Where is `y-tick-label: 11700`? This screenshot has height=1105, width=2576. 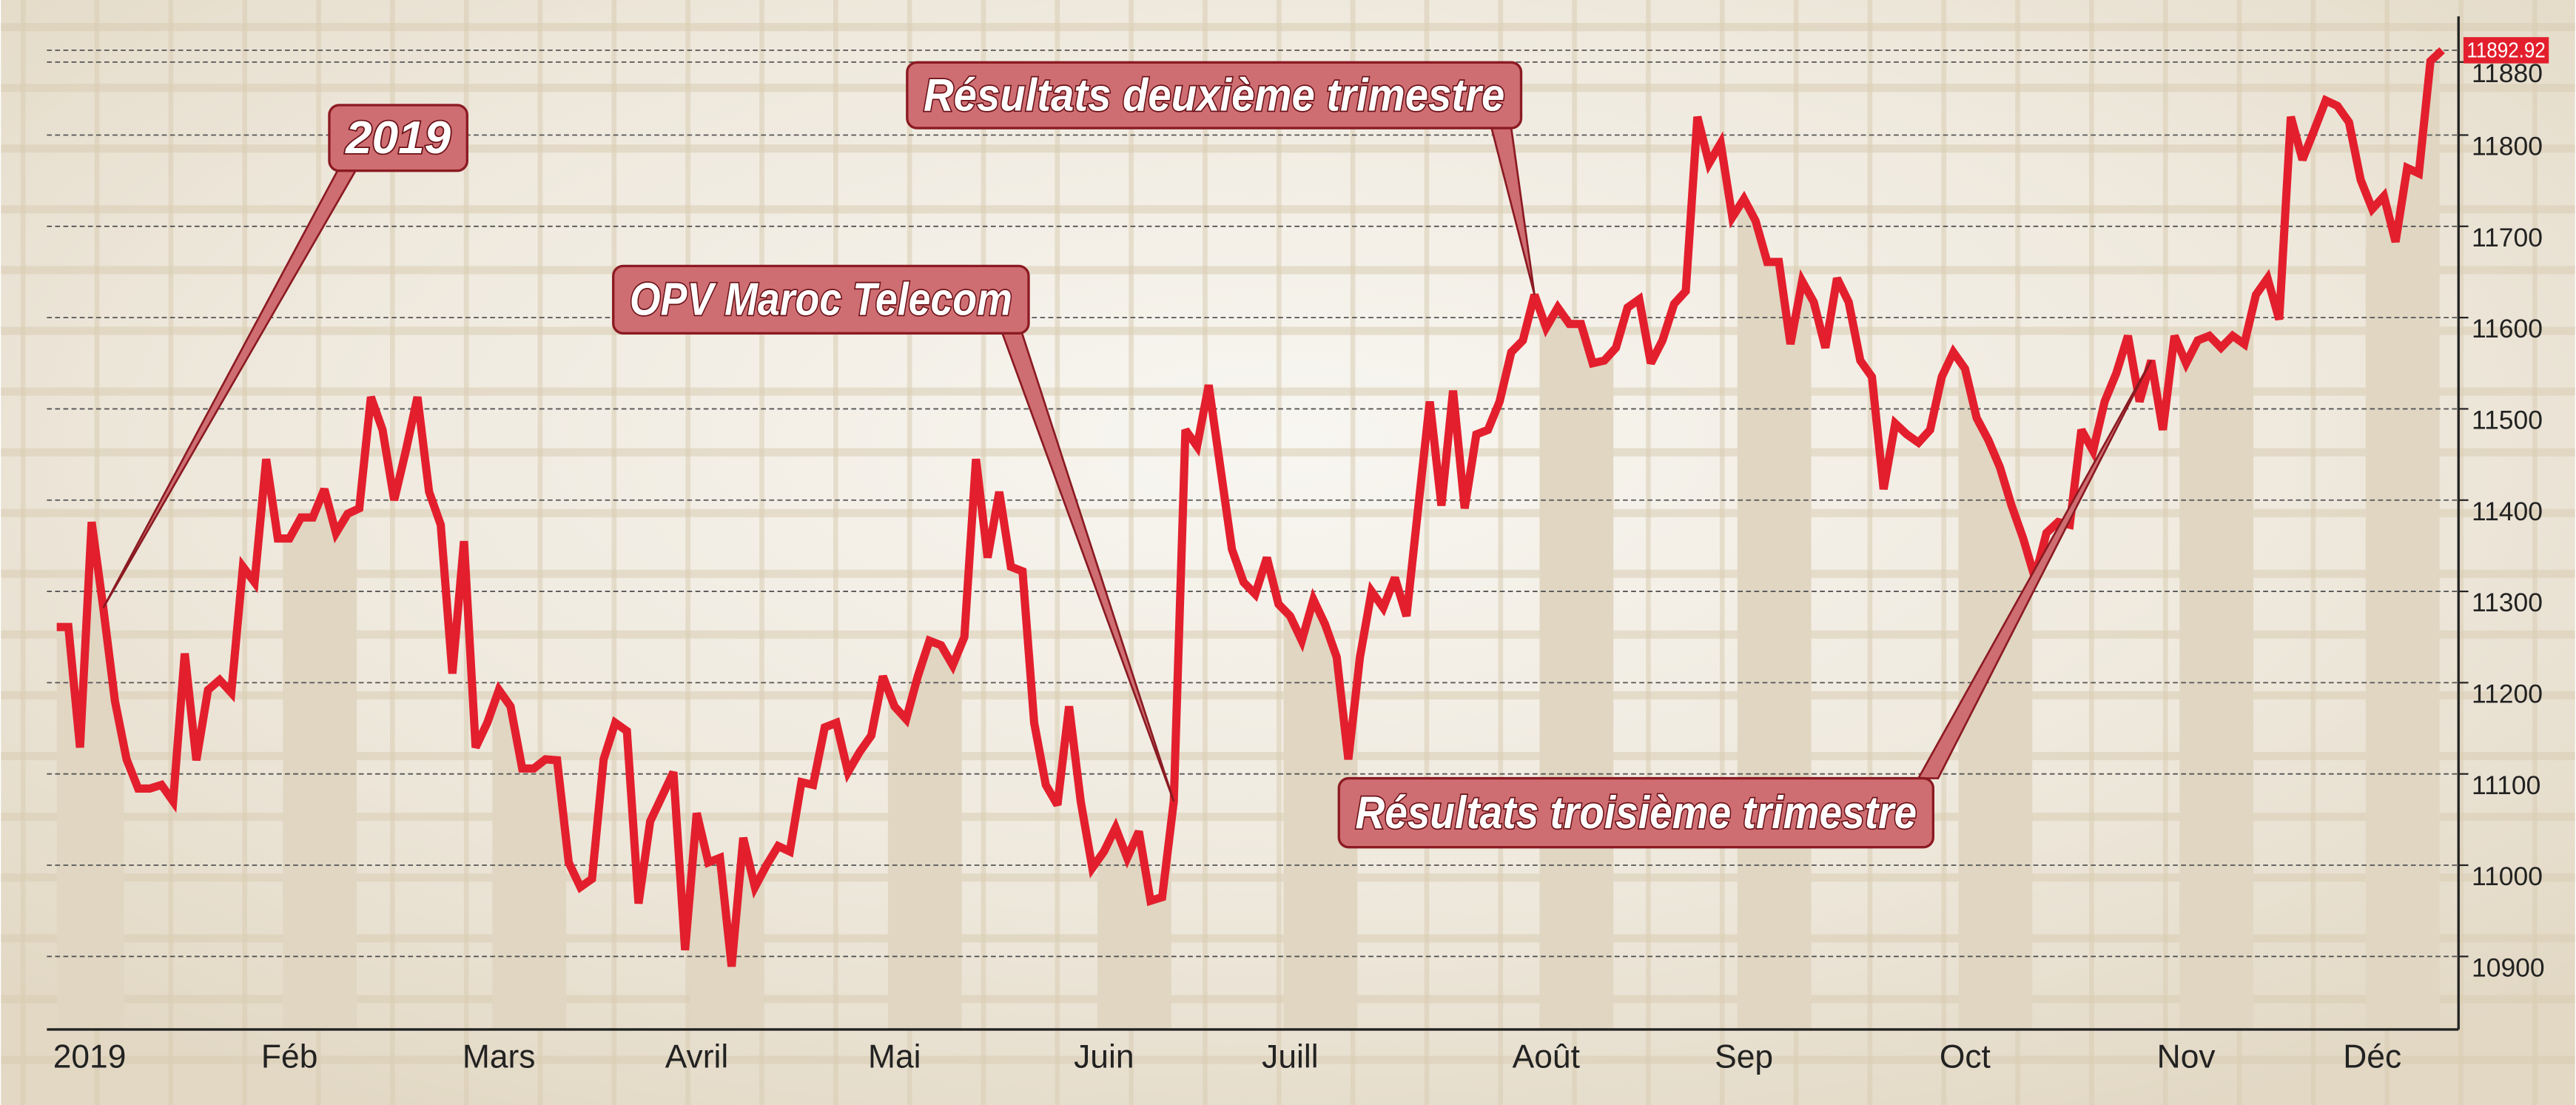 y-tick-label: 11700 is located at coordinates (2507, 238).